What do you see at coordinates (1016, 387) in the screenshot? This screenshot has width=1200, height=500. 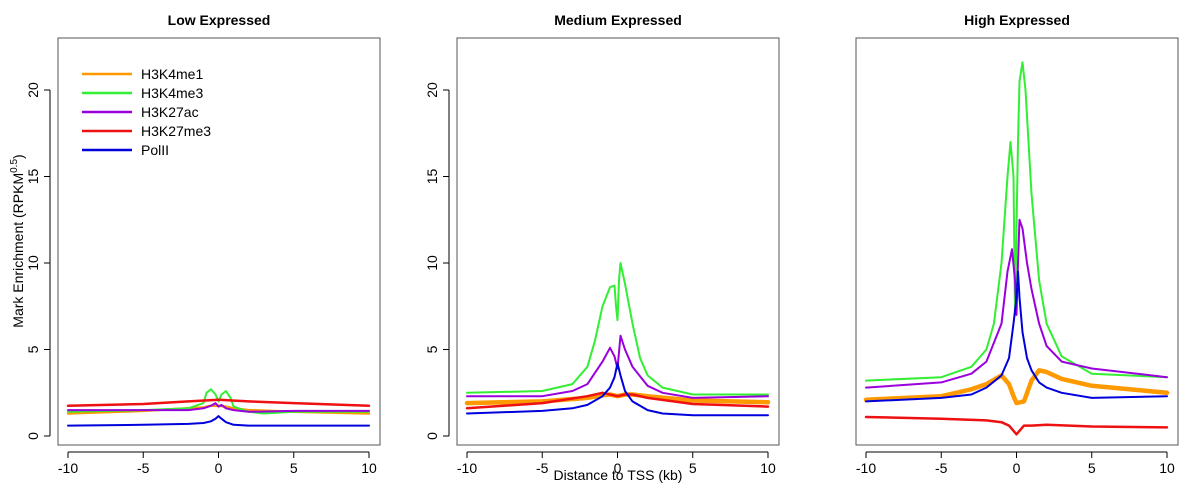 I see `panel-3-series-h3k4me1` at bounding box center [1016, 387].